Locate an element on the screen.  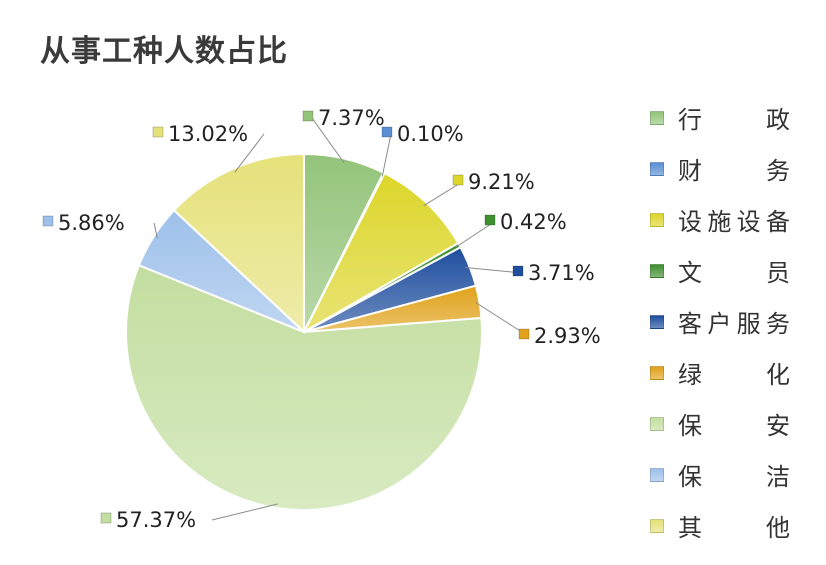
legend-item-7: 保安 is located at coordinates (720, 423).